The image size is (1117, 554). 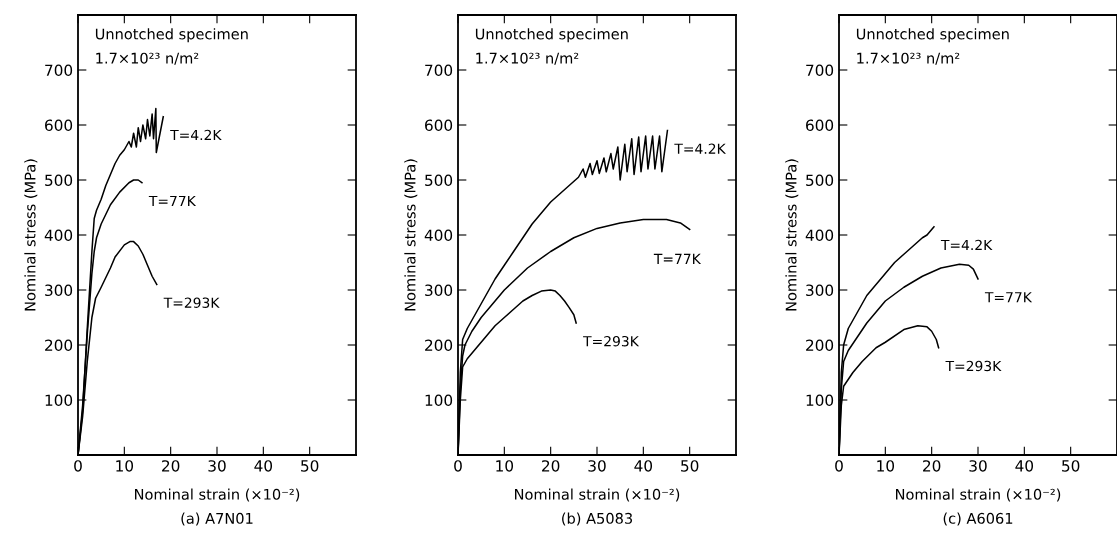 I want to click on text: (c) A6061, so click(x=978, y=519).